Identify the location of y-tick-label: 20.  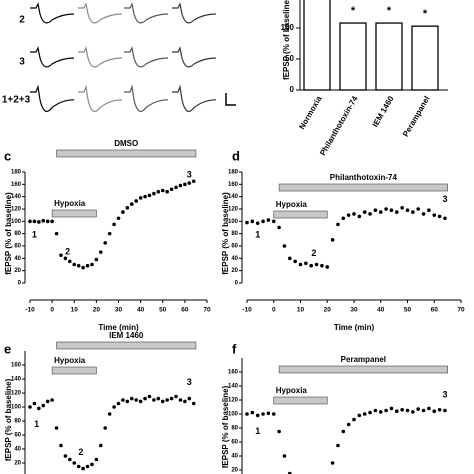
(234, 471).